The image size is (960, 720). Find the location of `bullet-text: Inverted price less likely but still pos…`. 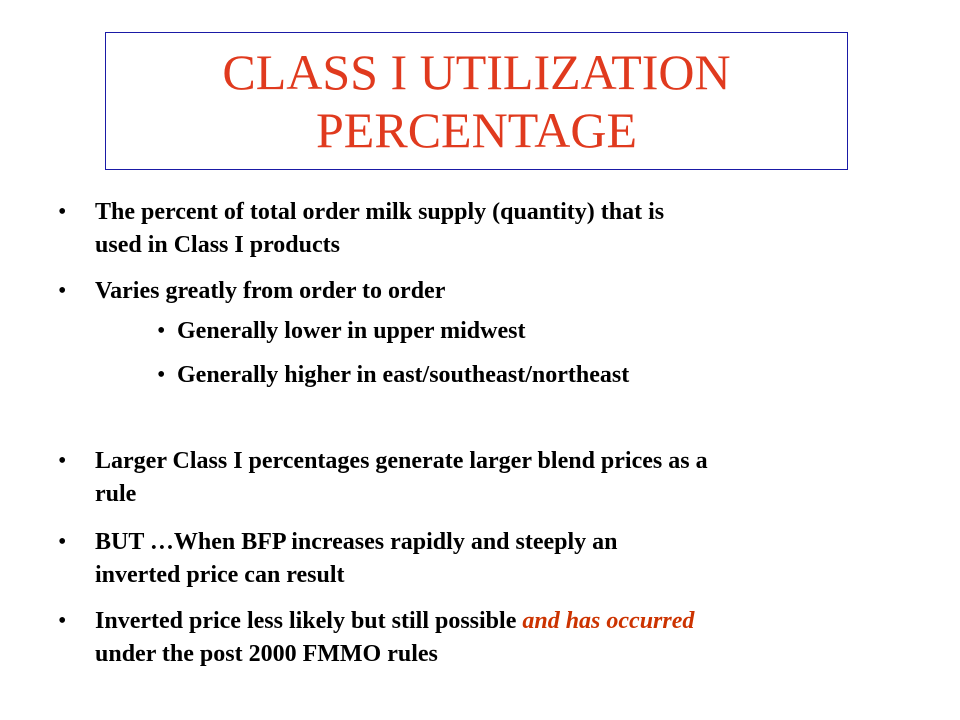

bullet-text: Inverted price less likely but still pos… is located at coordinates (510, 638).